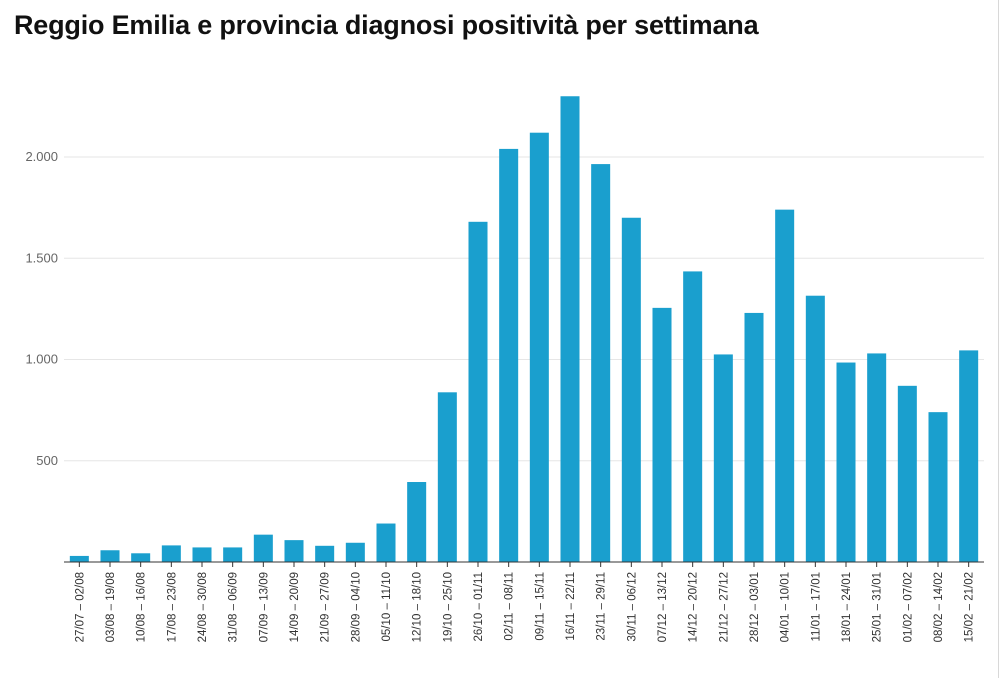 The height and width of the screenshot is (678, 1000). I want to click on x-tick-label: 21/09 – 27/09, so click(326, 607).